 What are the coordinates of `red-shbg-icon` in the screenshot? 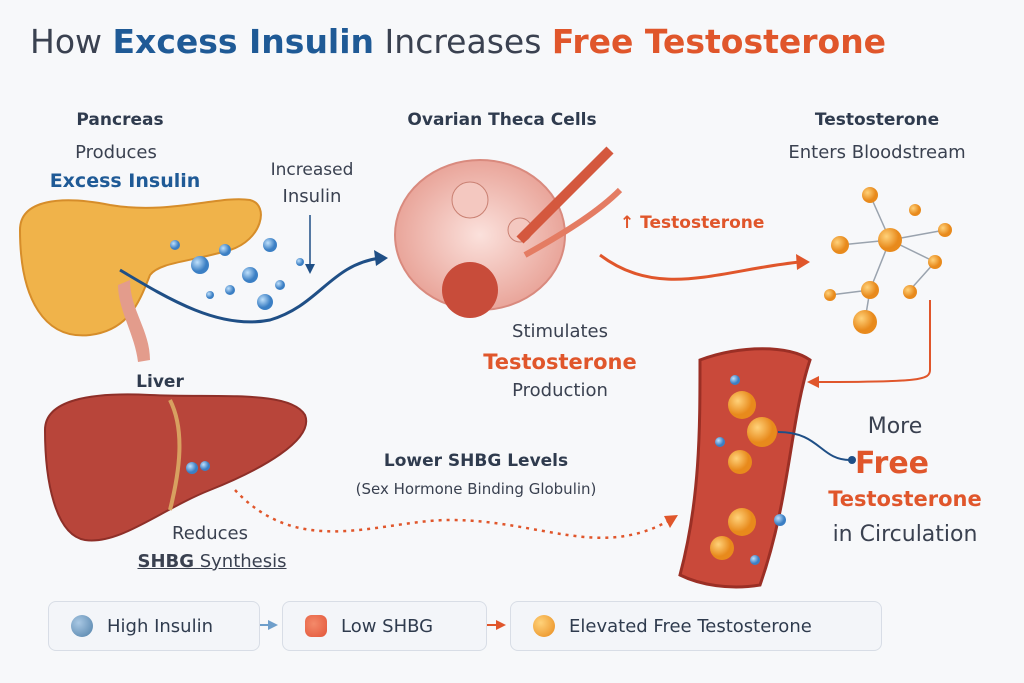 It's located at (316, 626).